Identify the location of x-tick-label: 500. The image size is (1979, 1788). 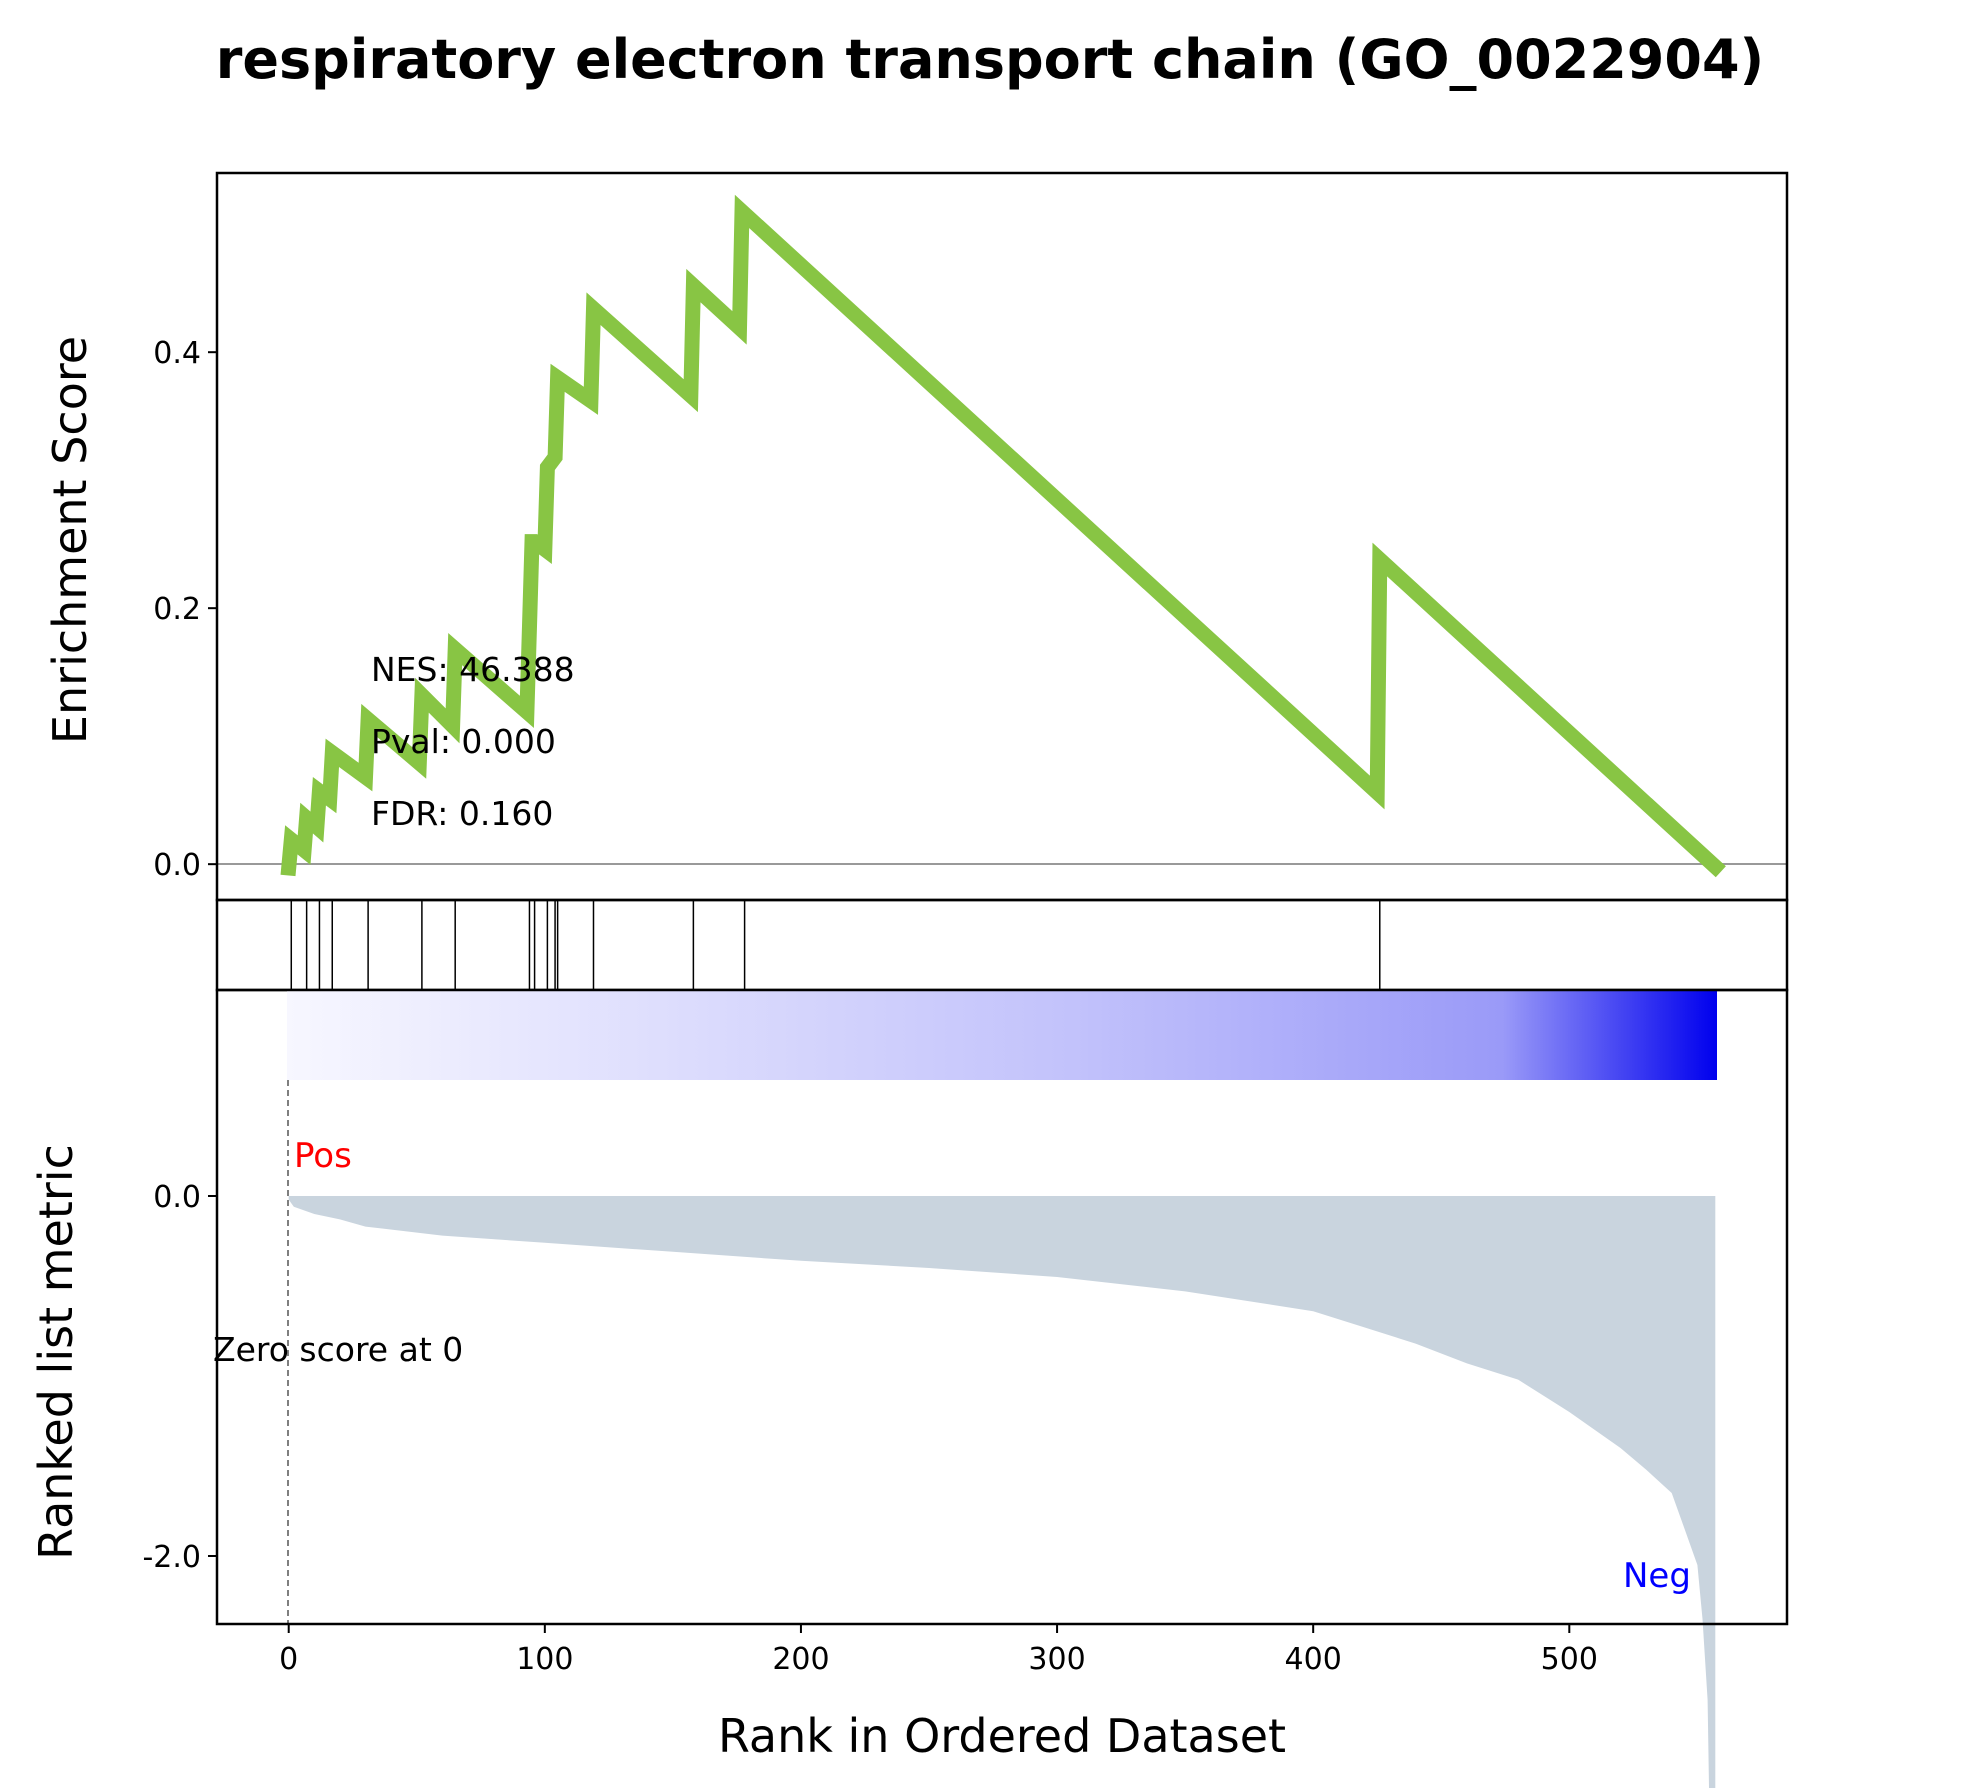
(1569, 1659).